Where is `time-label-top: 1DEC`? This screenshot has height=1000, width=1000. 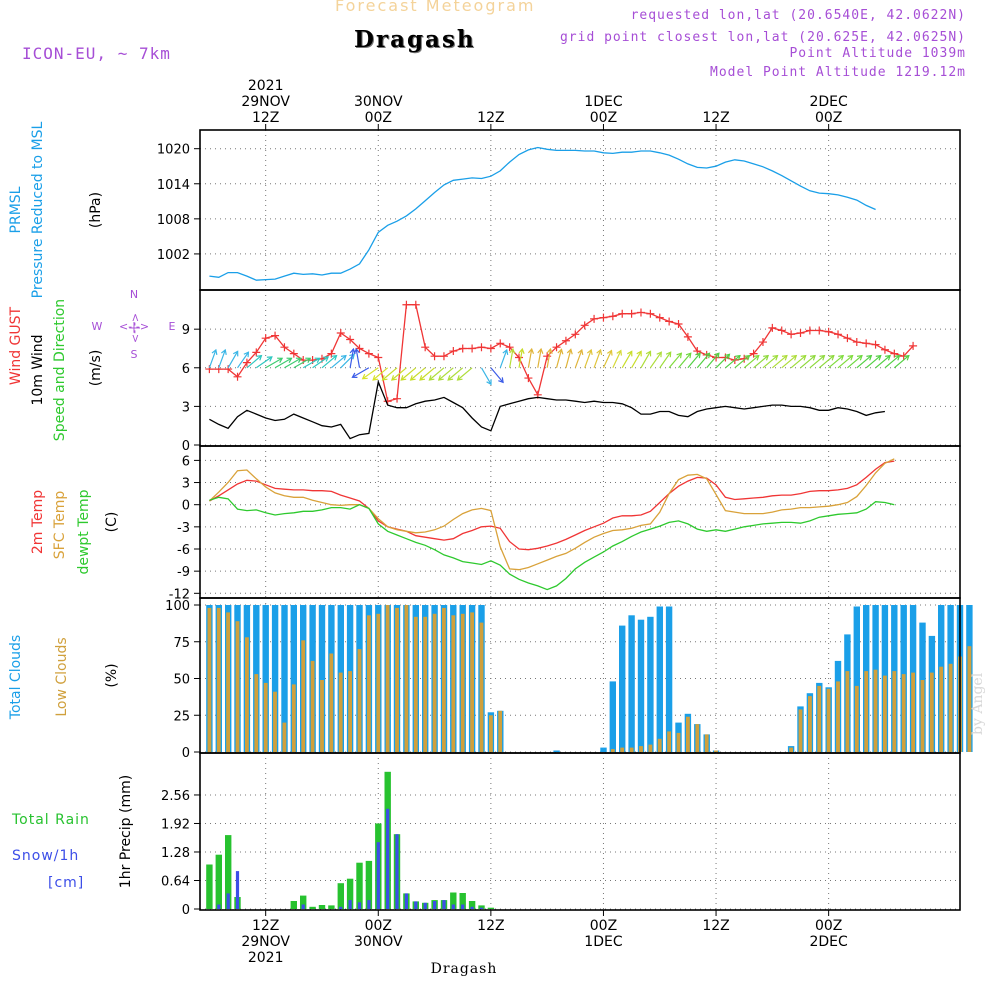 time-label-top: 1DEC is located at coordinates (603, 102).